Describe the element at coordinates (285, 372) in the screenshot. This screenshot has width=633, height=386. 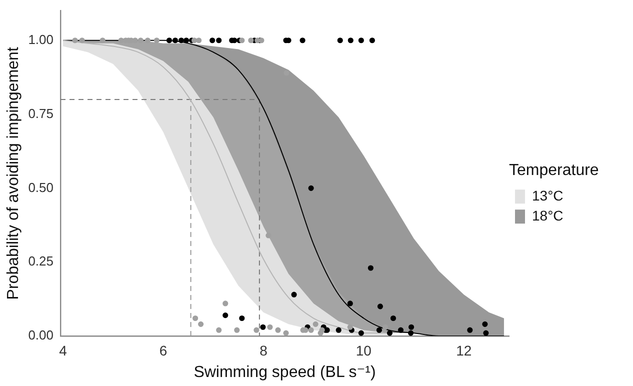
I see `x-axis-title: Swimming speed (BL s⁻¹)` at that location.